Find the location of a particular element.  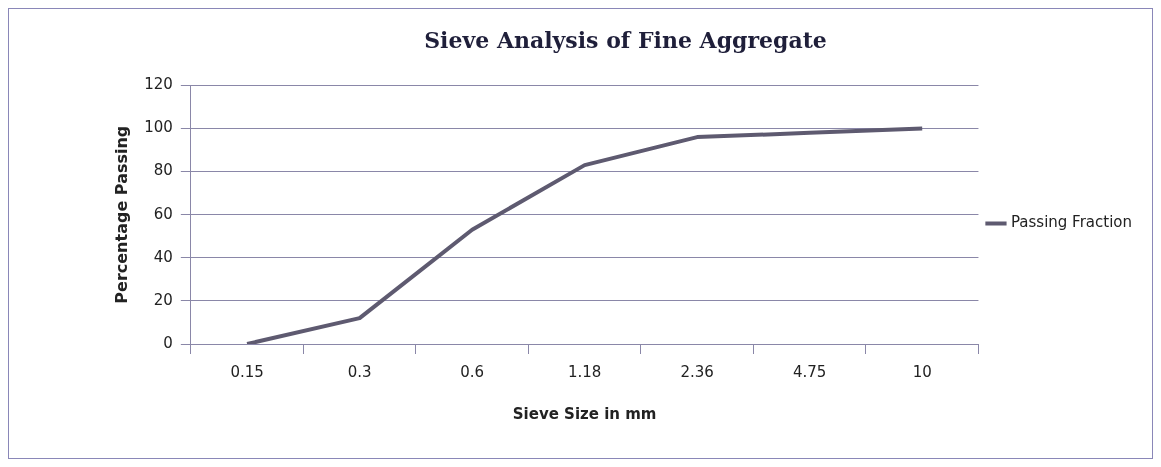

chart-title: Sieve Analysis of Fine Aggregate is located at coordinates (625, 39).